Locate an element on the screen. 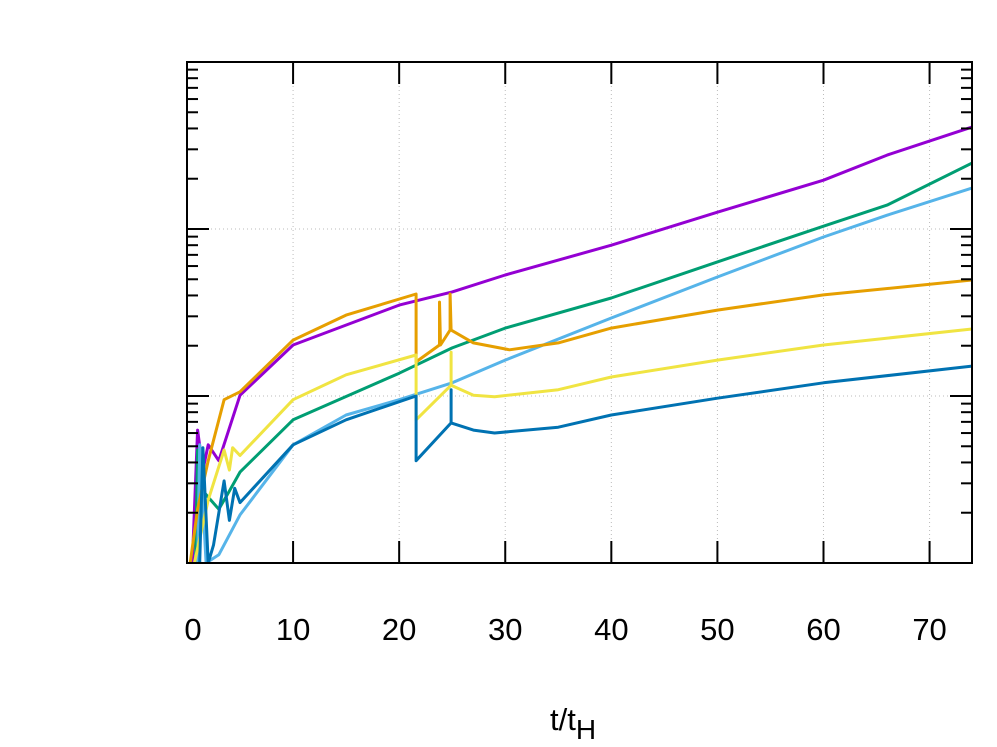 The image size is (997, 747). x-axis-label: t/tH is located at coordinates (573, 723).